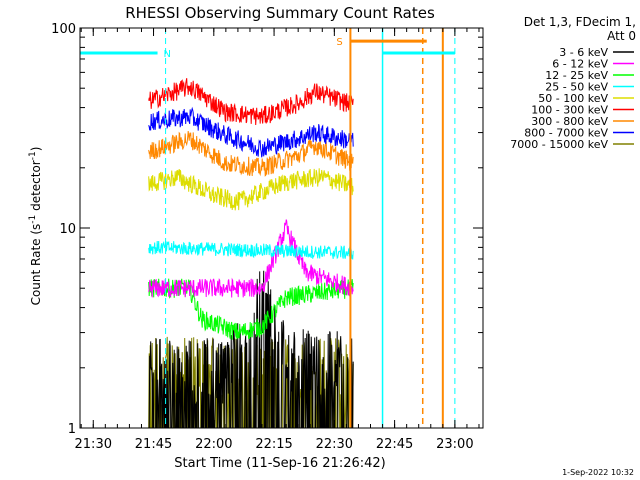 The image size is (640, 480). I want to click on legend-entry-label: 50 - 100 keV, so click(573, 98).